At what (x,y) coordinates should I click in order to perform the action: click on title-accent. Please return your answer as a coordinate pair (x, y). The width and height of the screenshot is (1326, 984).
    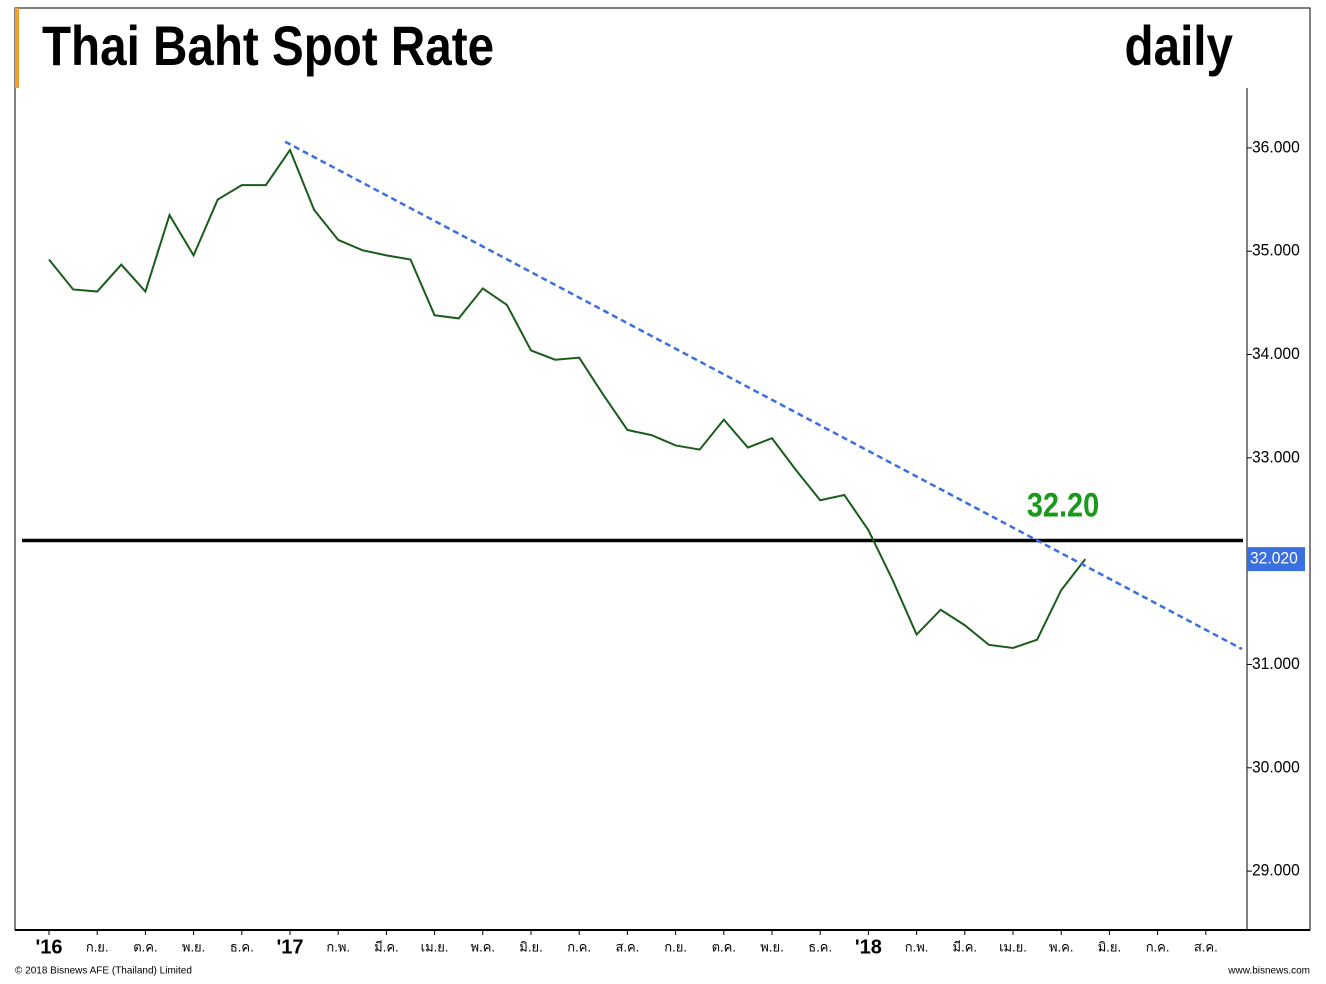
    Looking at the image, I should click on (17, 48).